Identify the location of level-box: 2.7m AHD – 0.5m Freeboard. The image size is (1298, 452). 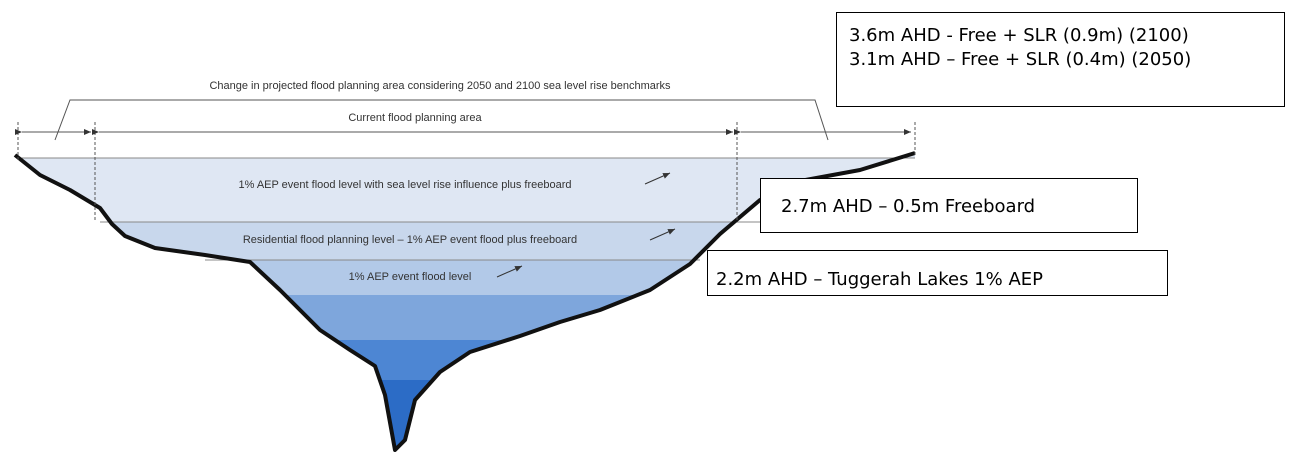
(949, 205).